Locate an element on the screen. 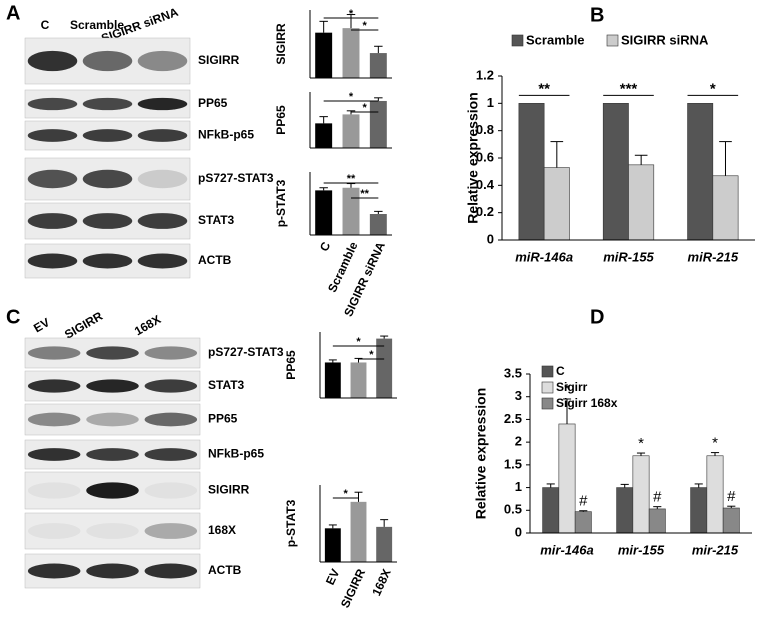  x-tick-label: EV is located at coordinates (332, 577).